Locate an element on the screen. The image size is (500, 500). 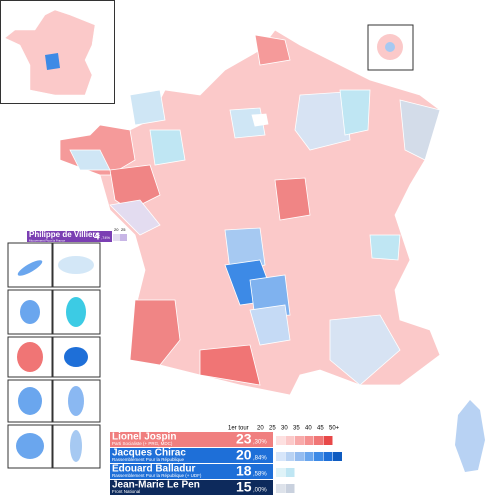
inset-map is located at coordinates (50, 52).